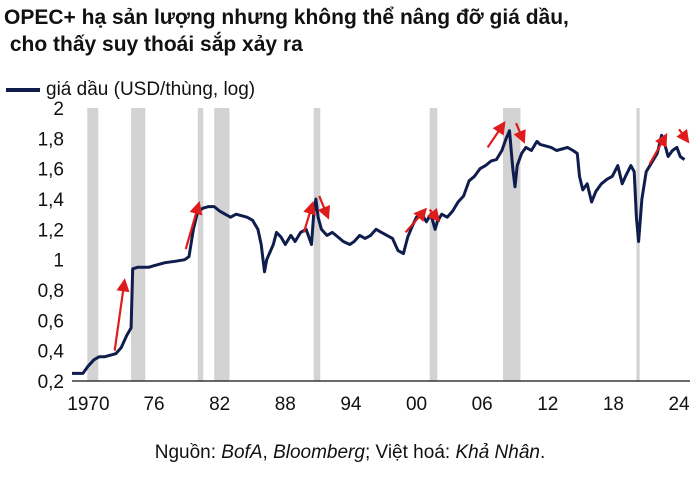 The height and width of the screenshot is (481, 700). Describe the element at coordinates (416, 404) in the screenshot. I see `x-tick-label: 00` at that location.